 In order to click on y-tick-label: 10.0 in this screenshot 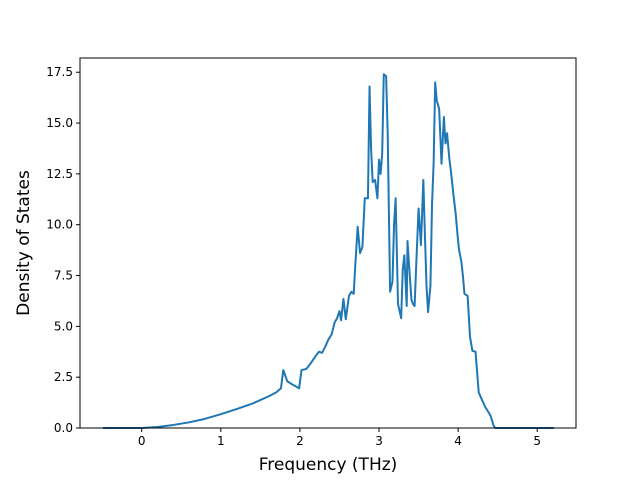, I will do `click(59, 225)`.